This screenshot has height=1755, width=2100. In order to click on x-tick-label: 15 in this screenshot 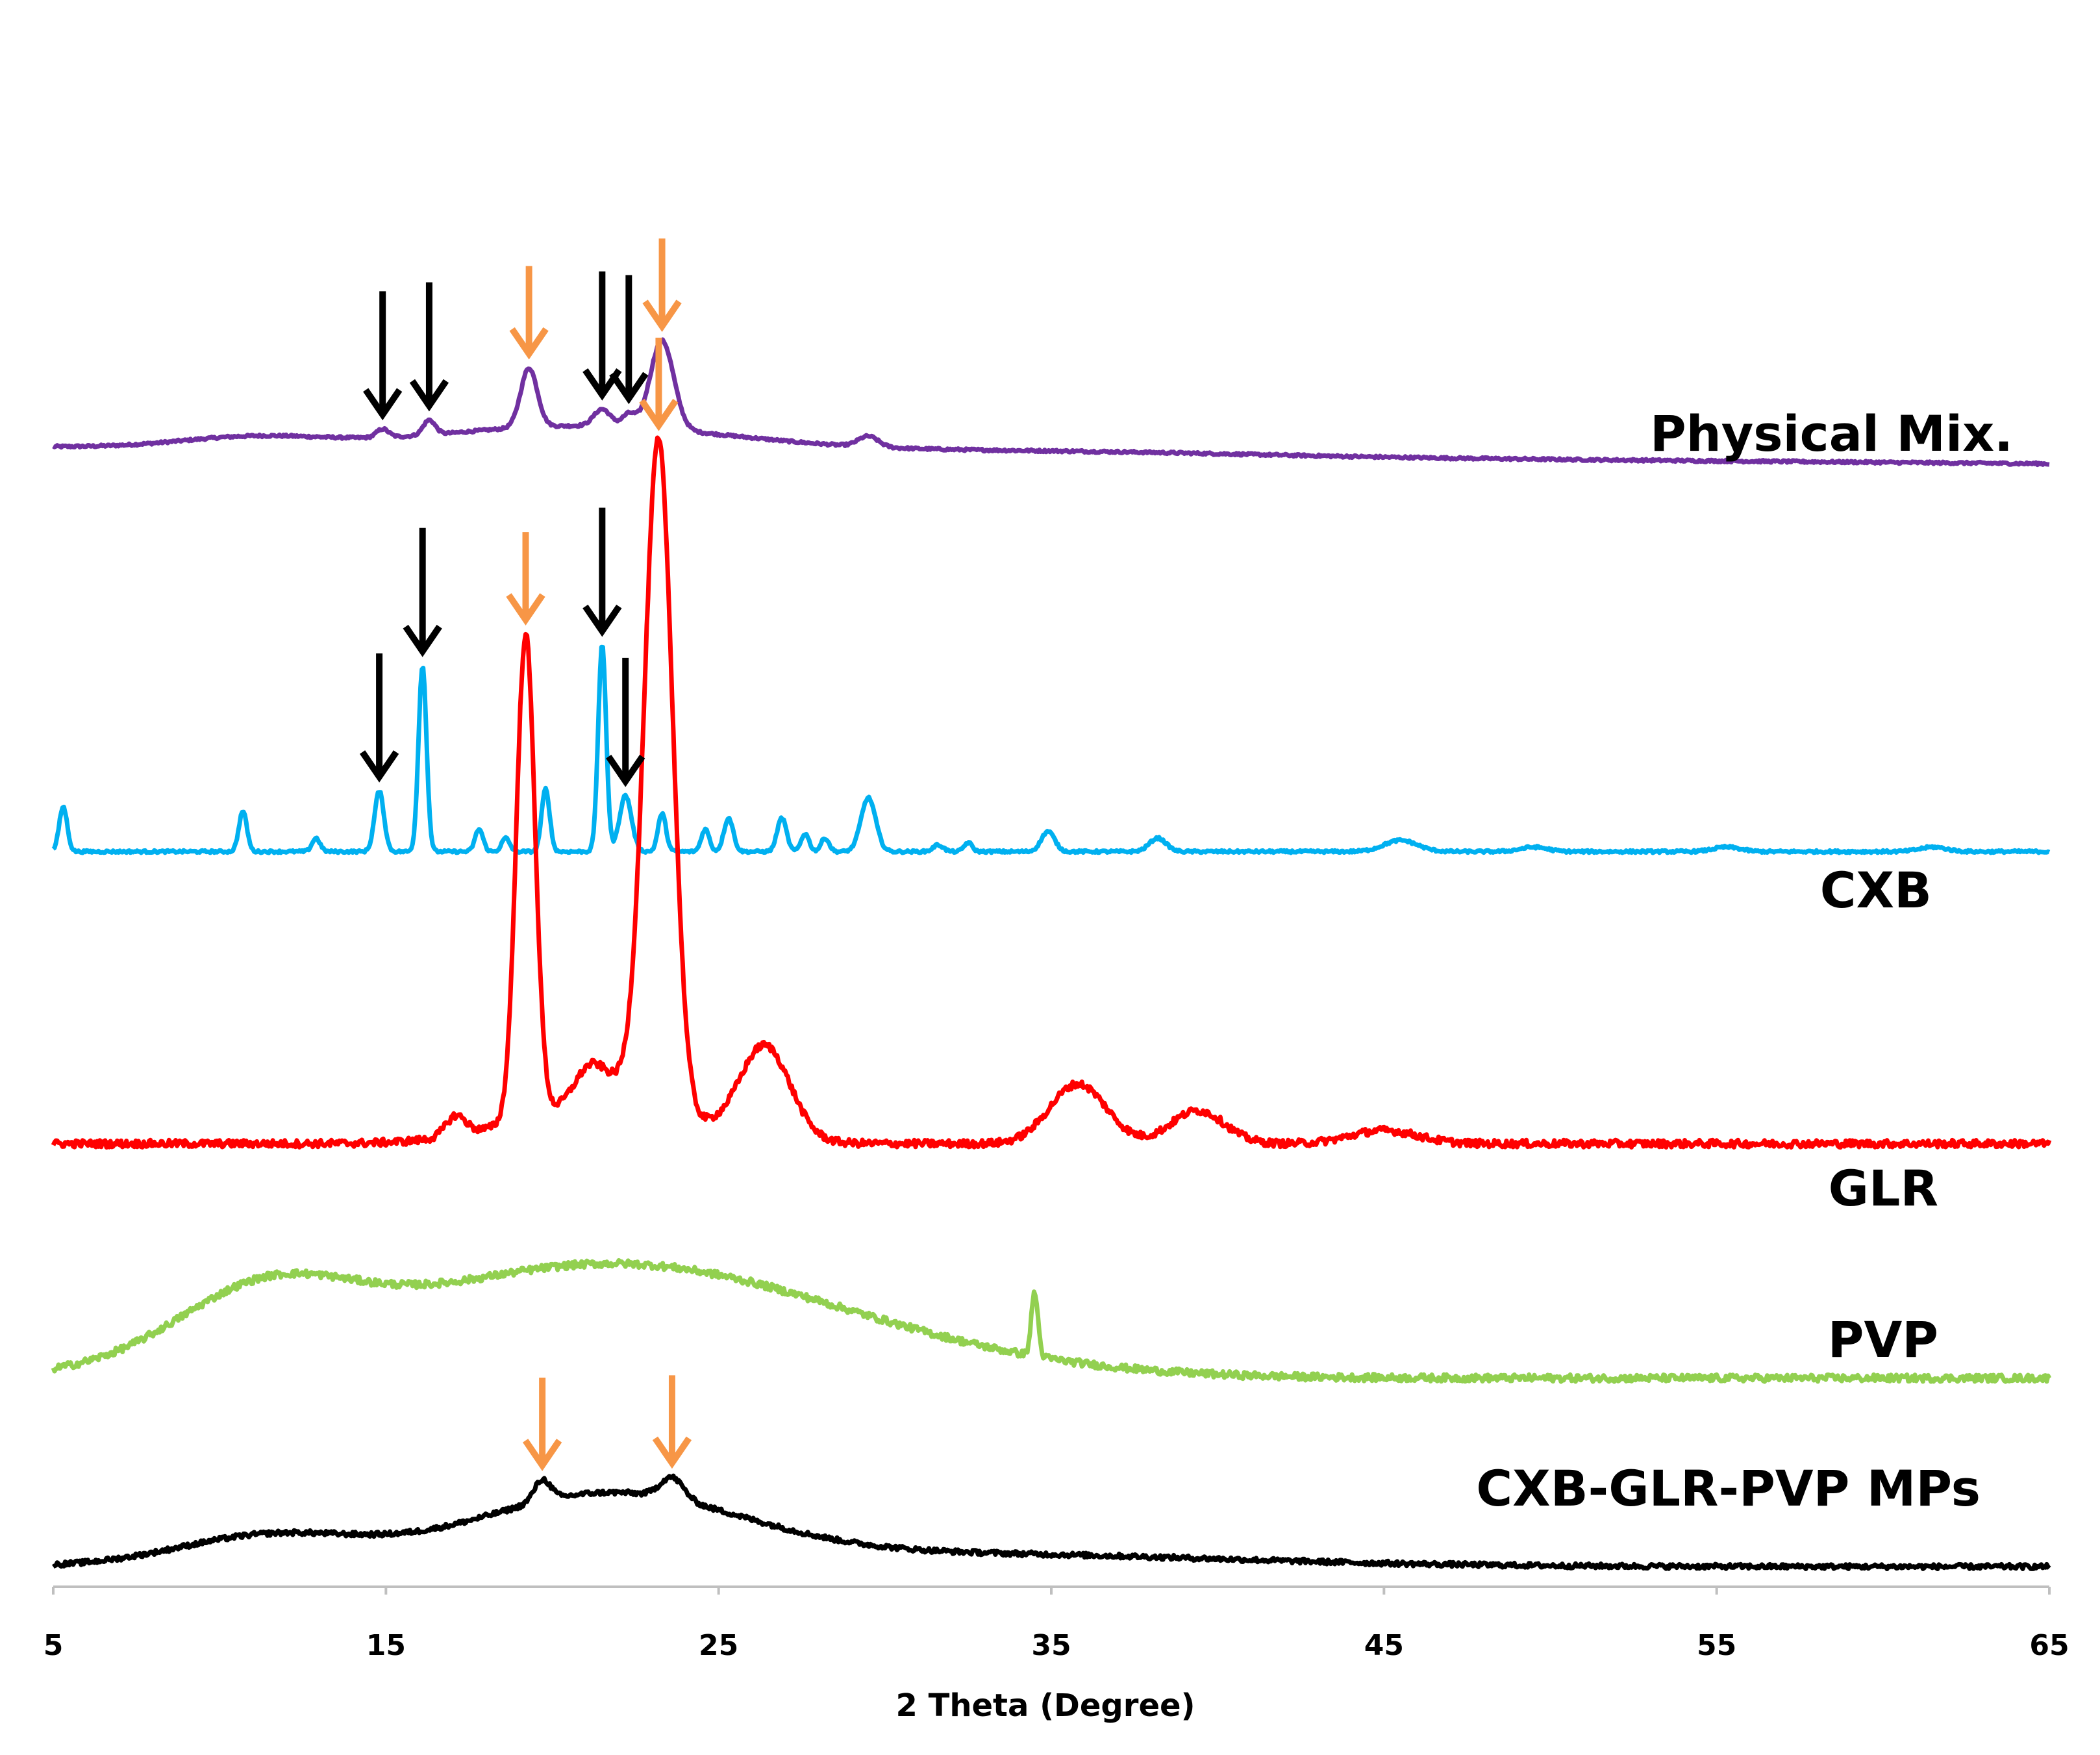, I will do `click(386, 1645)`.